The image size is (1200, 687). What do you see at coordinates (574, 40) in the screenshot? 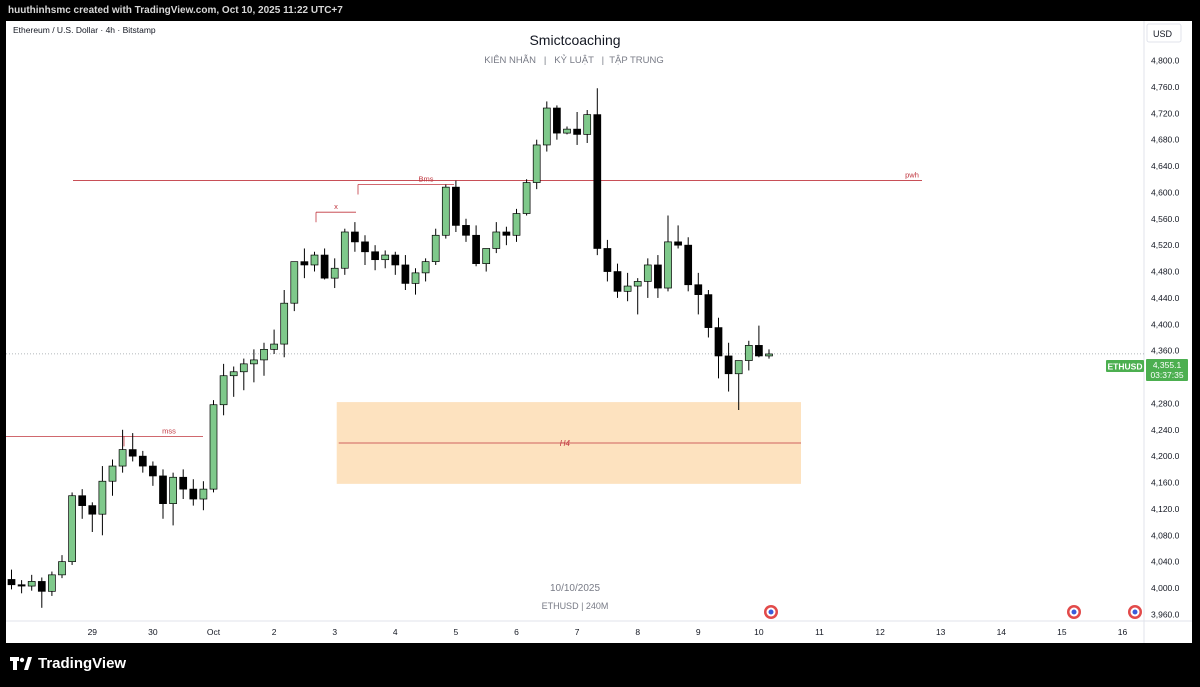
I see `chart-title: Smictcoaching` at bounding box center [574, 40].